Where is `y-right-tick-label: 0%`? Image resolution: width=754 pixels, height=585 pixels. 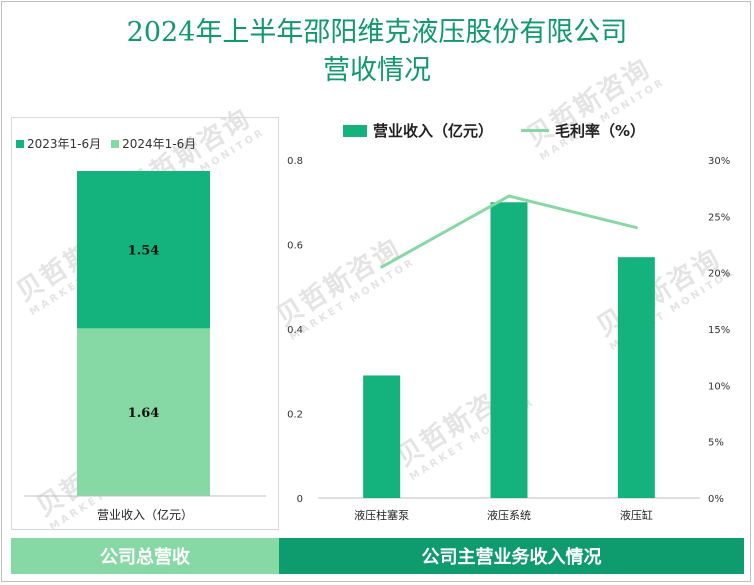 y-right-tick-label: 0% is located at coordinates (716, 499).